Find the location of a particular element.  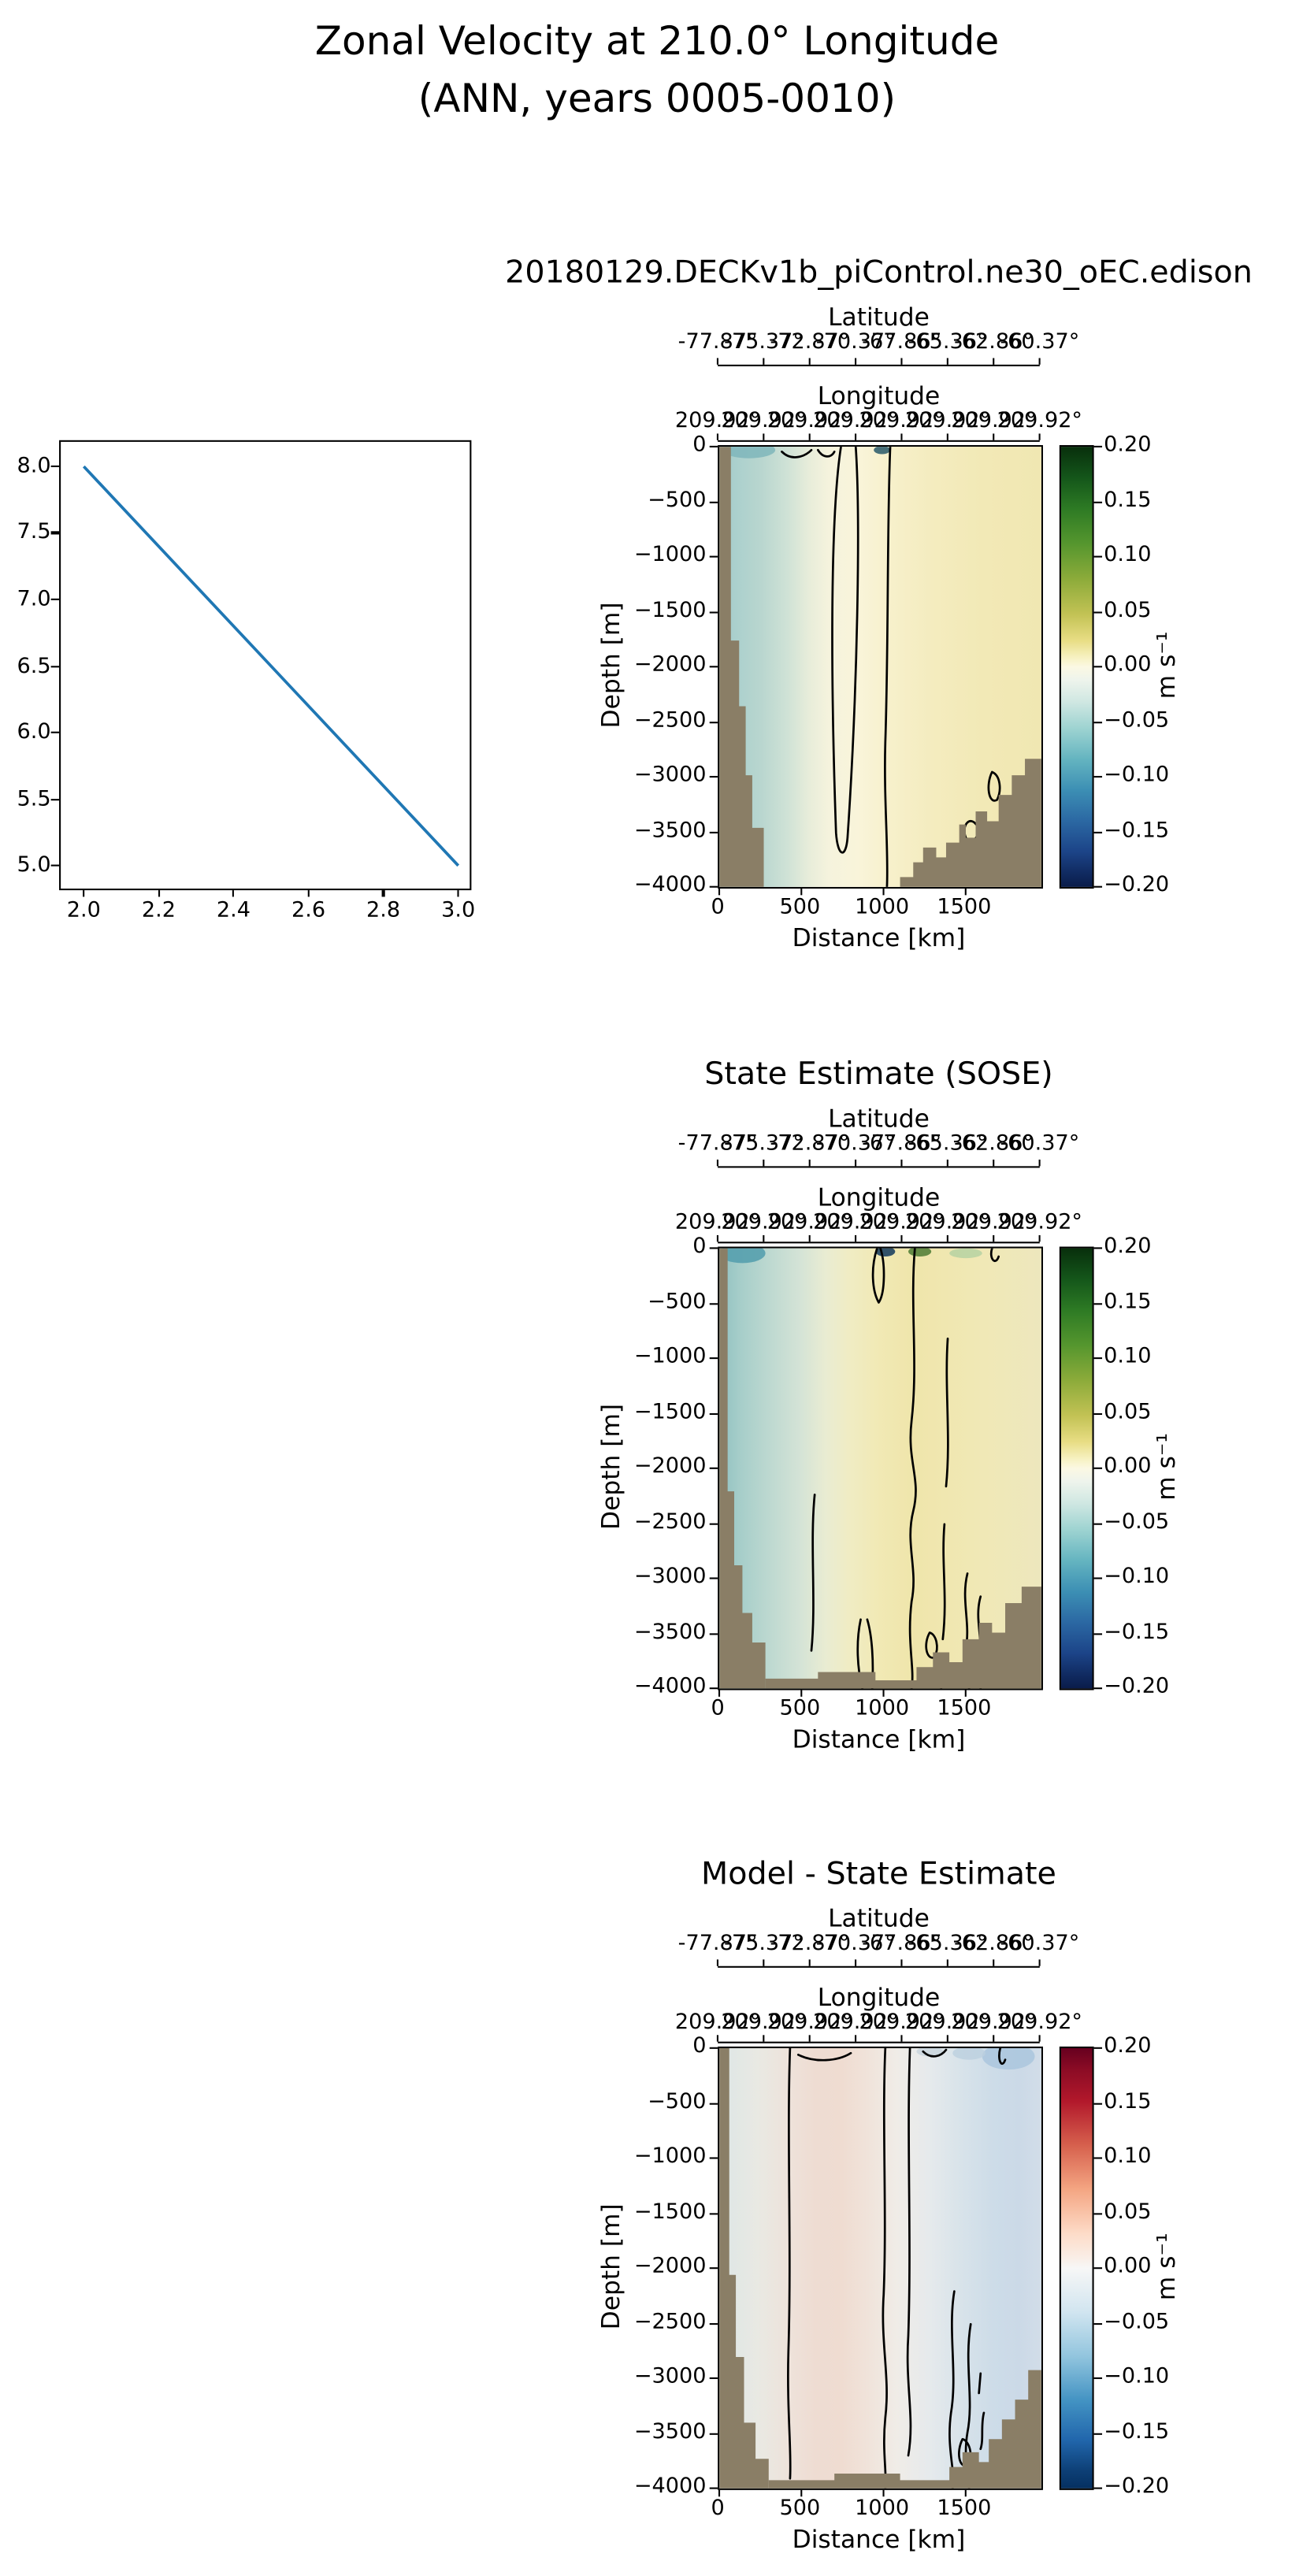

figure-title-line1: Zonal Velocity at 210.0° Longitude is located at coordinates (657, 41).